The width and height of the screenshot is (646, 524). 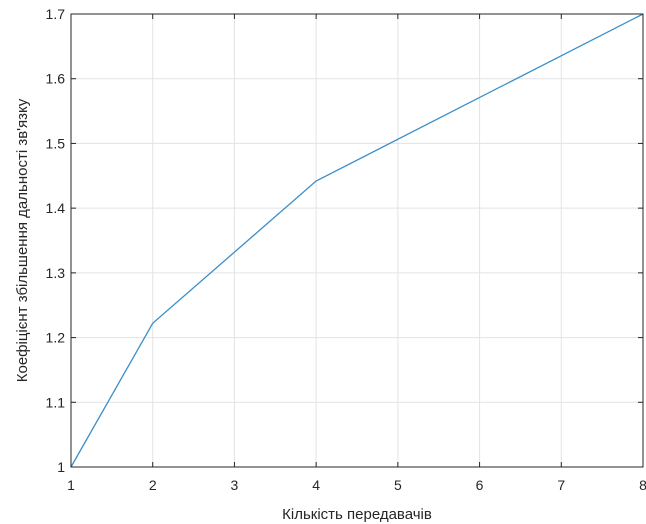 What do you see at coordinates (56, 208) in the screenshot?
I see `y-tick-label: 1.4` at bounding box center [56, 208].